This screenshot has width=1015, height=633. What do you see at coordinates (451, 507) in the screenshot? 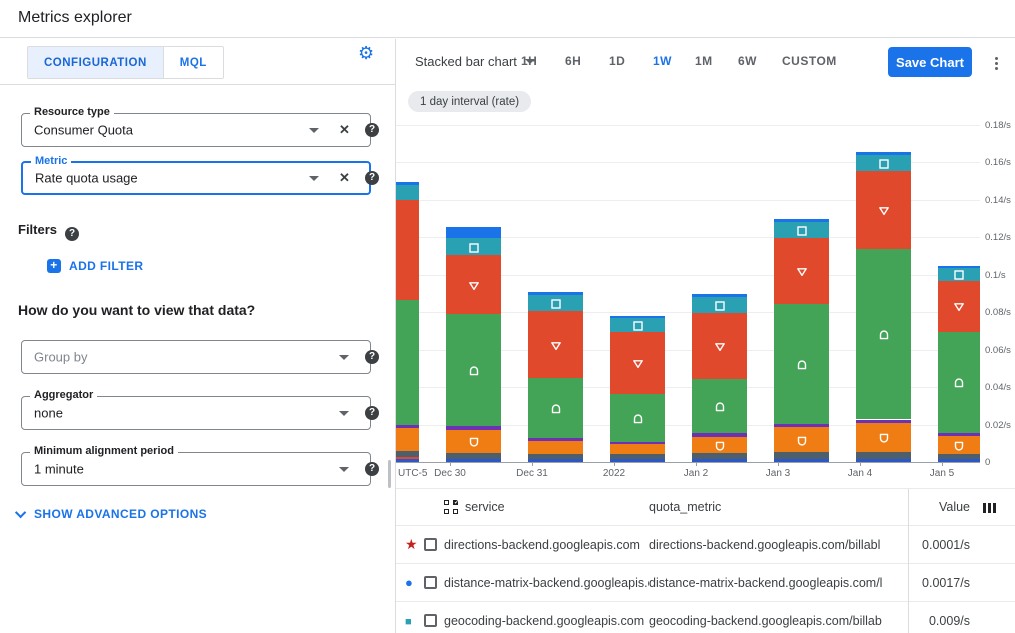
I see `toggle-all-series-icon: ✓` at bounding box center [451, 507].